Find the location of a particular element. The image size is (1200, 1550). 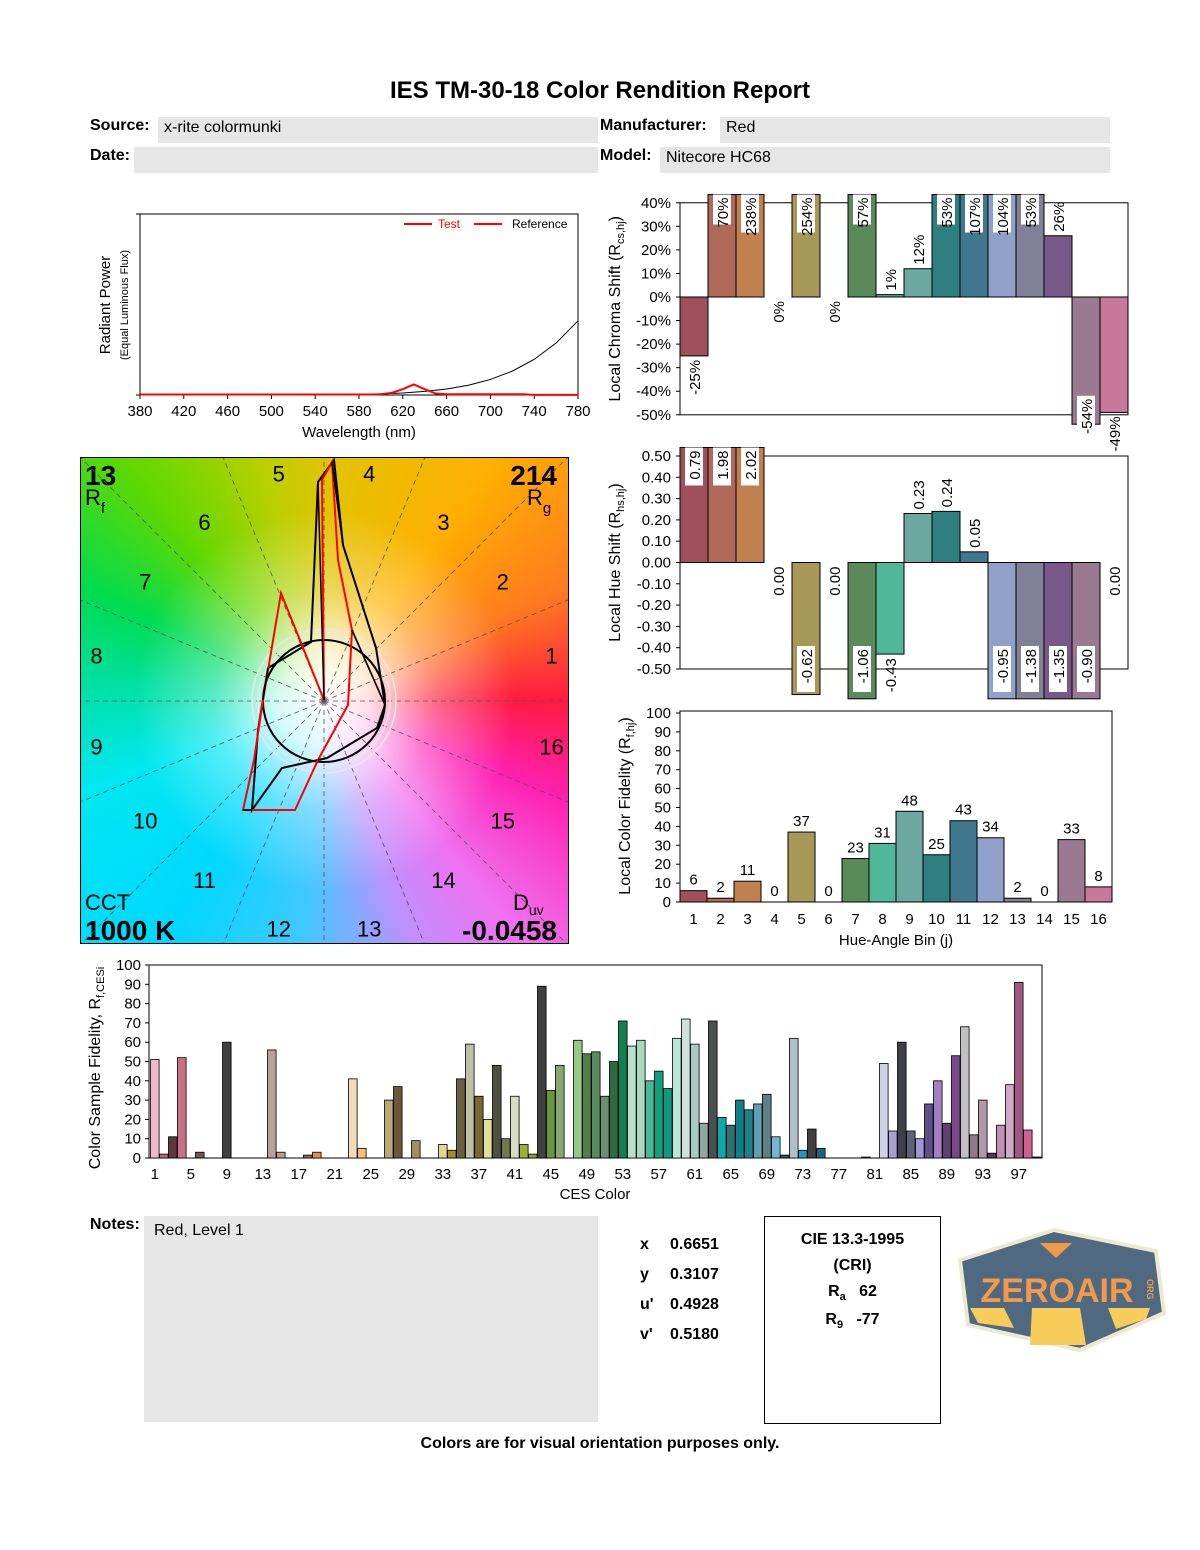

rg-sub: g is located at coordinates (547, 508).